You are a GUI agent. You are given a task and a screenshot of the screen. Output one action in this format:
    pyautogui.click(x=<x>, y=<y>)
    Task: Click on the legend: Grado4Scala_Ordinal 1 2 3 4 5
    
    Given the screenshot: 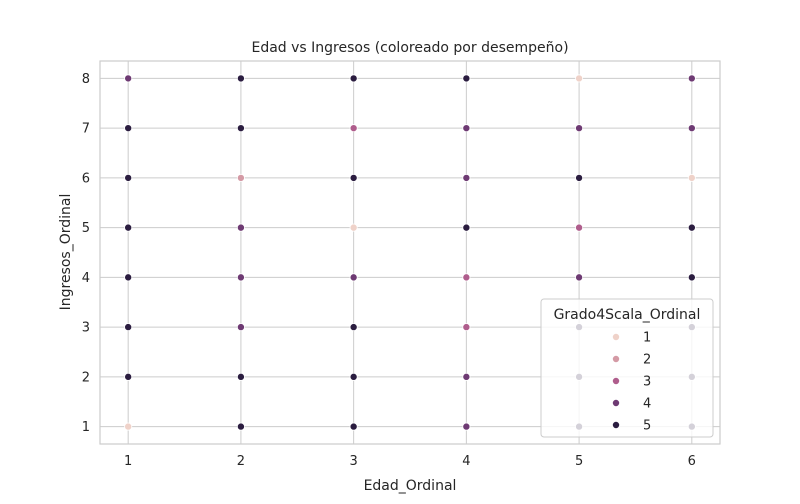 What is the action you would take?
    pyautogui.click(x=627, y=368)
    